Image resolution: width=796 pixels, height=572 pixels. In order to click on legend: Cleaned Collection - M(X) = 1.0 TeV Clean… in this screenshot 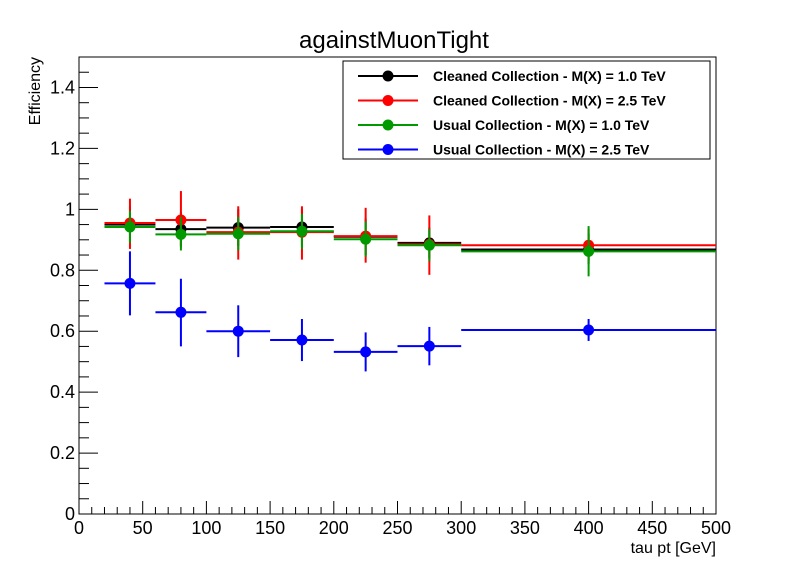, I will do `click(526, 110)`.